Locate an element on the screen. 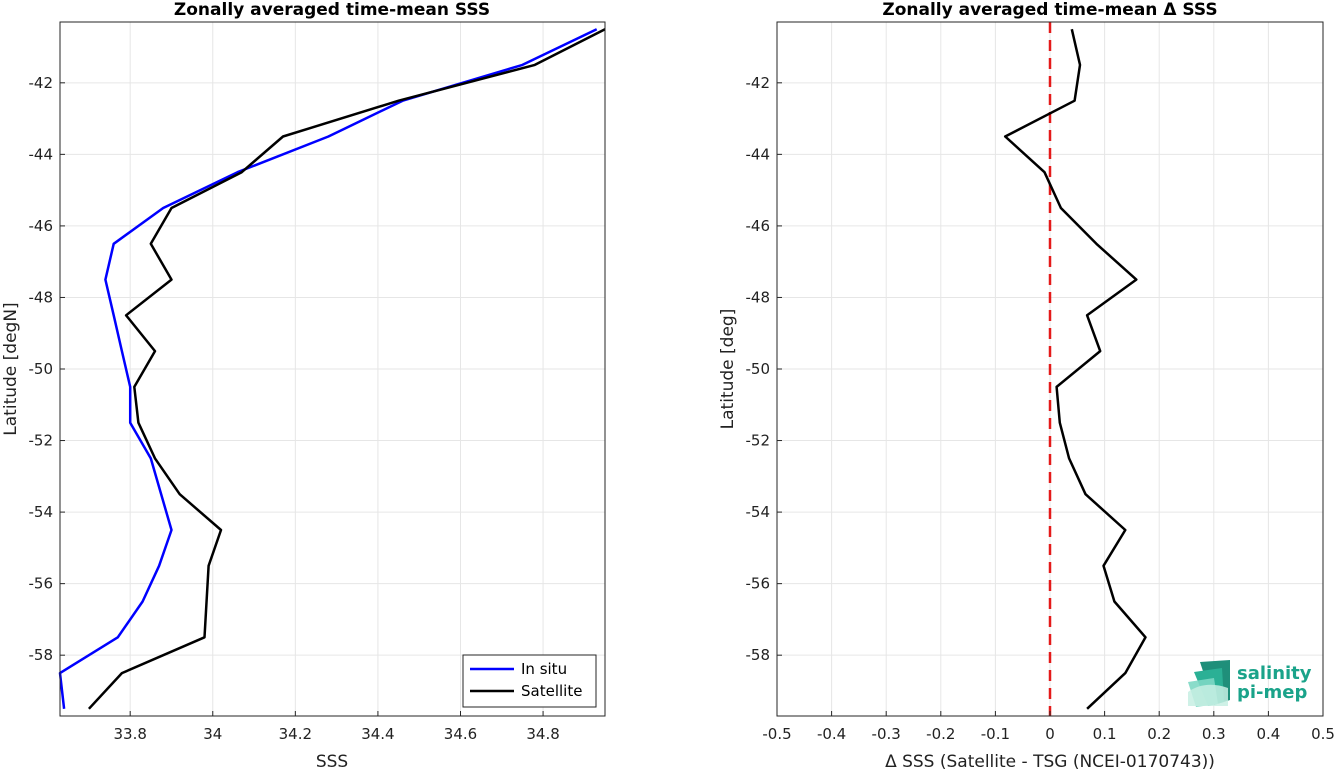 This screenshot has width=1336, height=769. legend-box is located at coordinates (529, 681).